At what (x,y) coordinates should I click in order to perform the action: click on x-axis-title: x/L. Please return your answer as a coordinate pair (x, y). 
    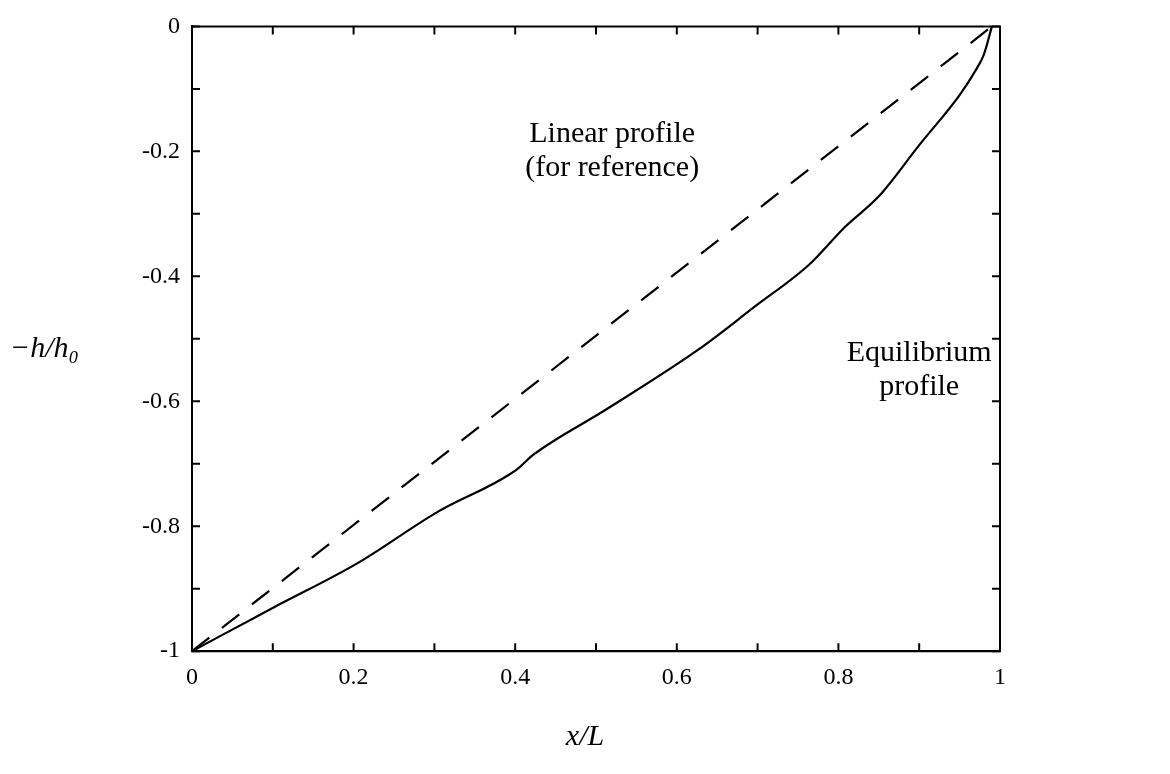
    Looking at the image, I should click on (585, 735).